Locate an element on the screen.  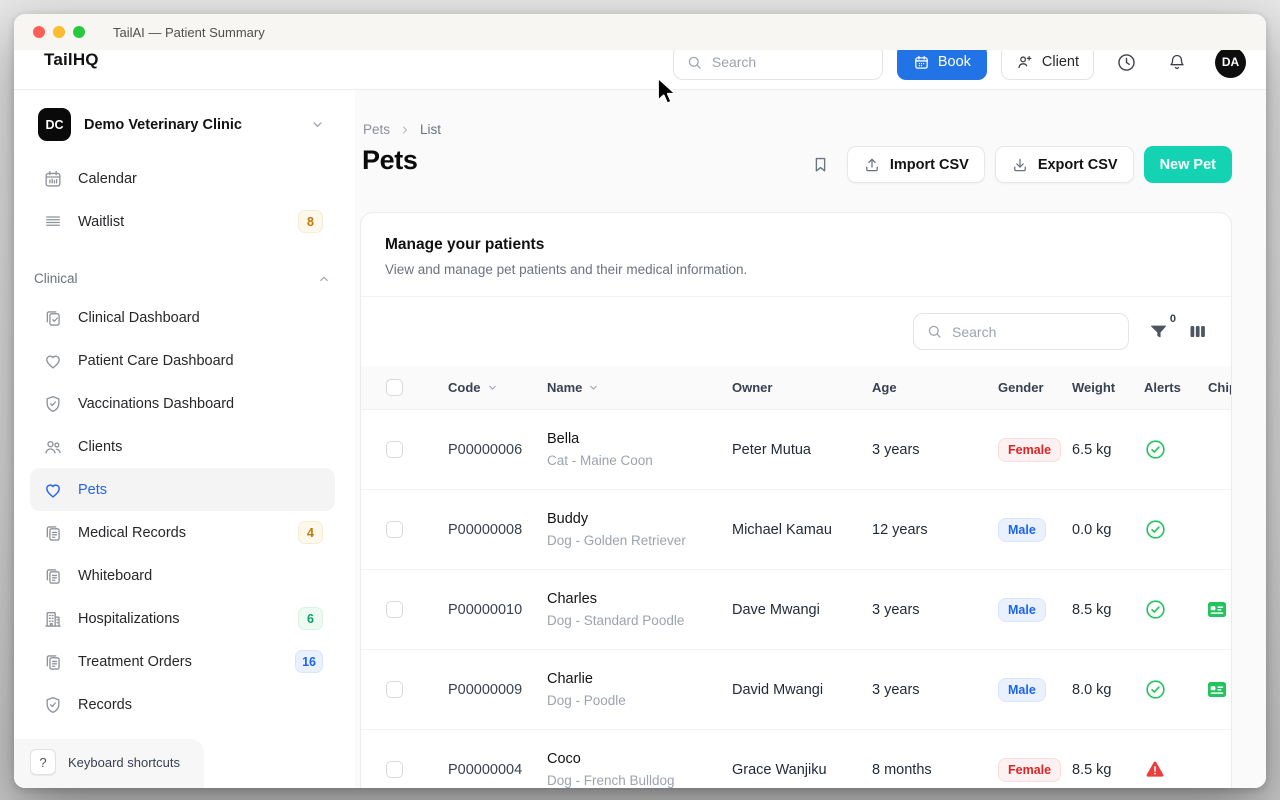
chevron-down-icon is located at coordinates (317, 124).